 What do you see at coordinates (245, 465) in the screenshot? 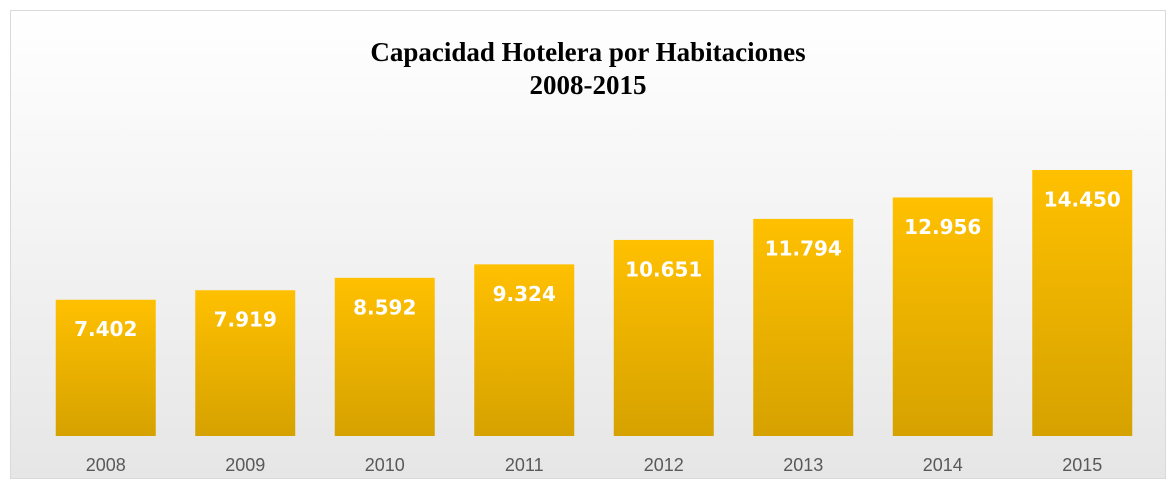
I see `x-tick-label: 2009` at bounding box center [245, 465].